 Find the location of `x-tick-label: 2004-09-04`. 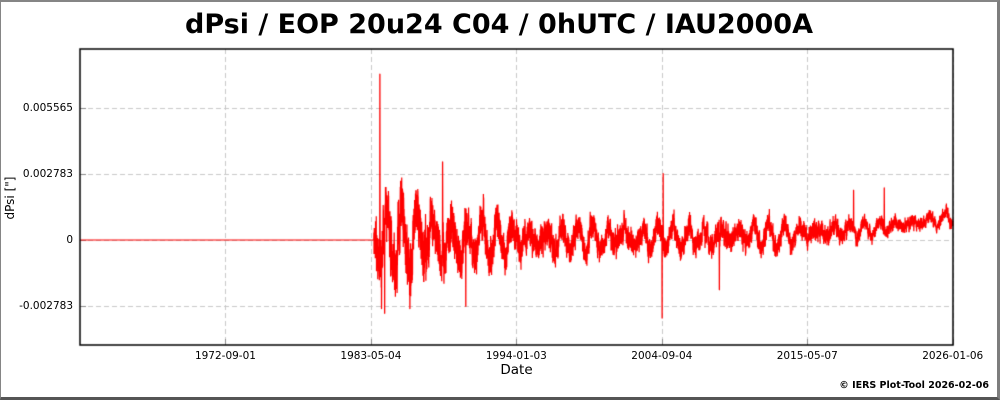

x-tick-label: 2004-09-04 is located at coordinates (662, 356).